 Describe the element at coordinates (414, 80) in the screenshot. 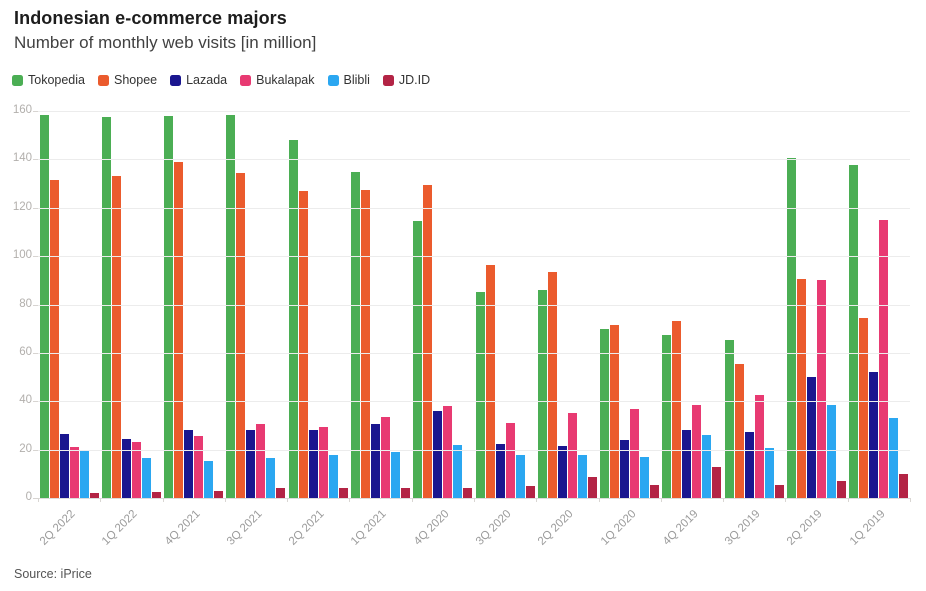

I see `legend-label: JD.ID` at that location.